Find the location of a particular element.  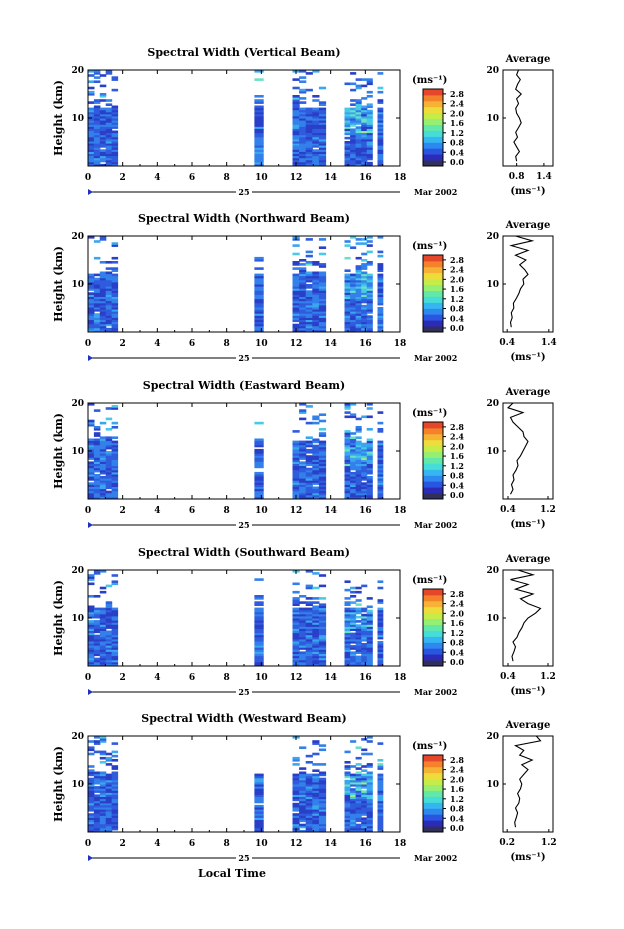

x-tick-label: 6 is located at coordinates (192, 678).